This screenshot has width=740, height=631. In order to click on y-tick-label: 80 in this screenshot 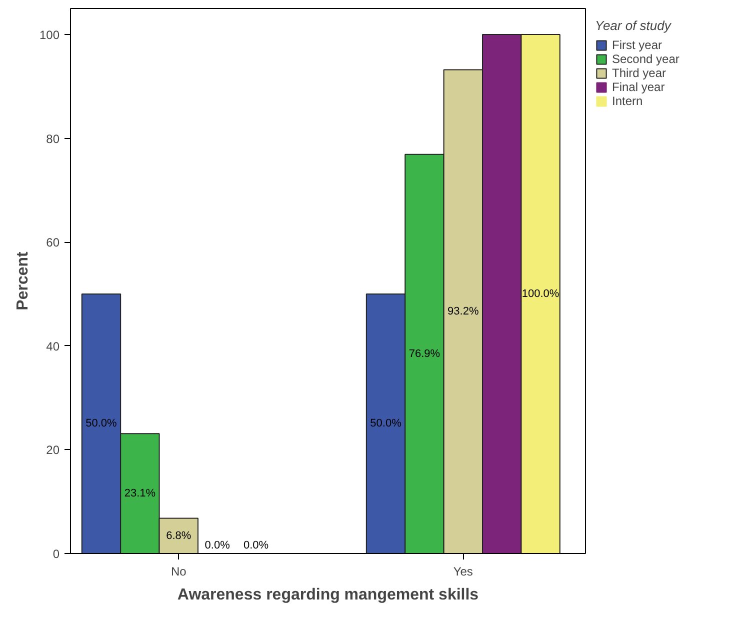, I will do `click(53, 139)`.